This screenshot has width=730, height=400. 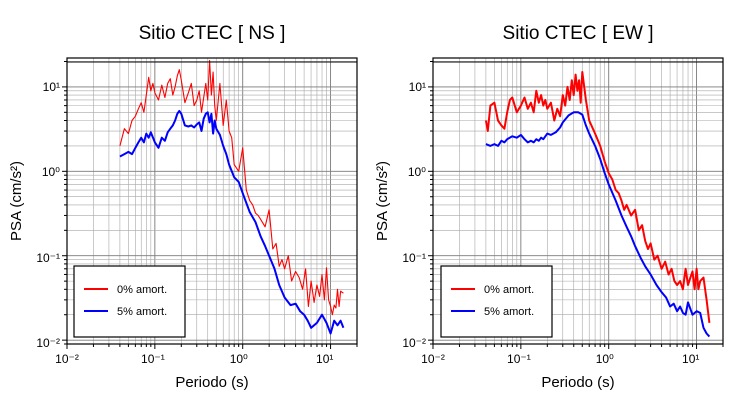 I want to click on chart-title: Sitio CTEC [ NS ], so click(x=212, y=33).